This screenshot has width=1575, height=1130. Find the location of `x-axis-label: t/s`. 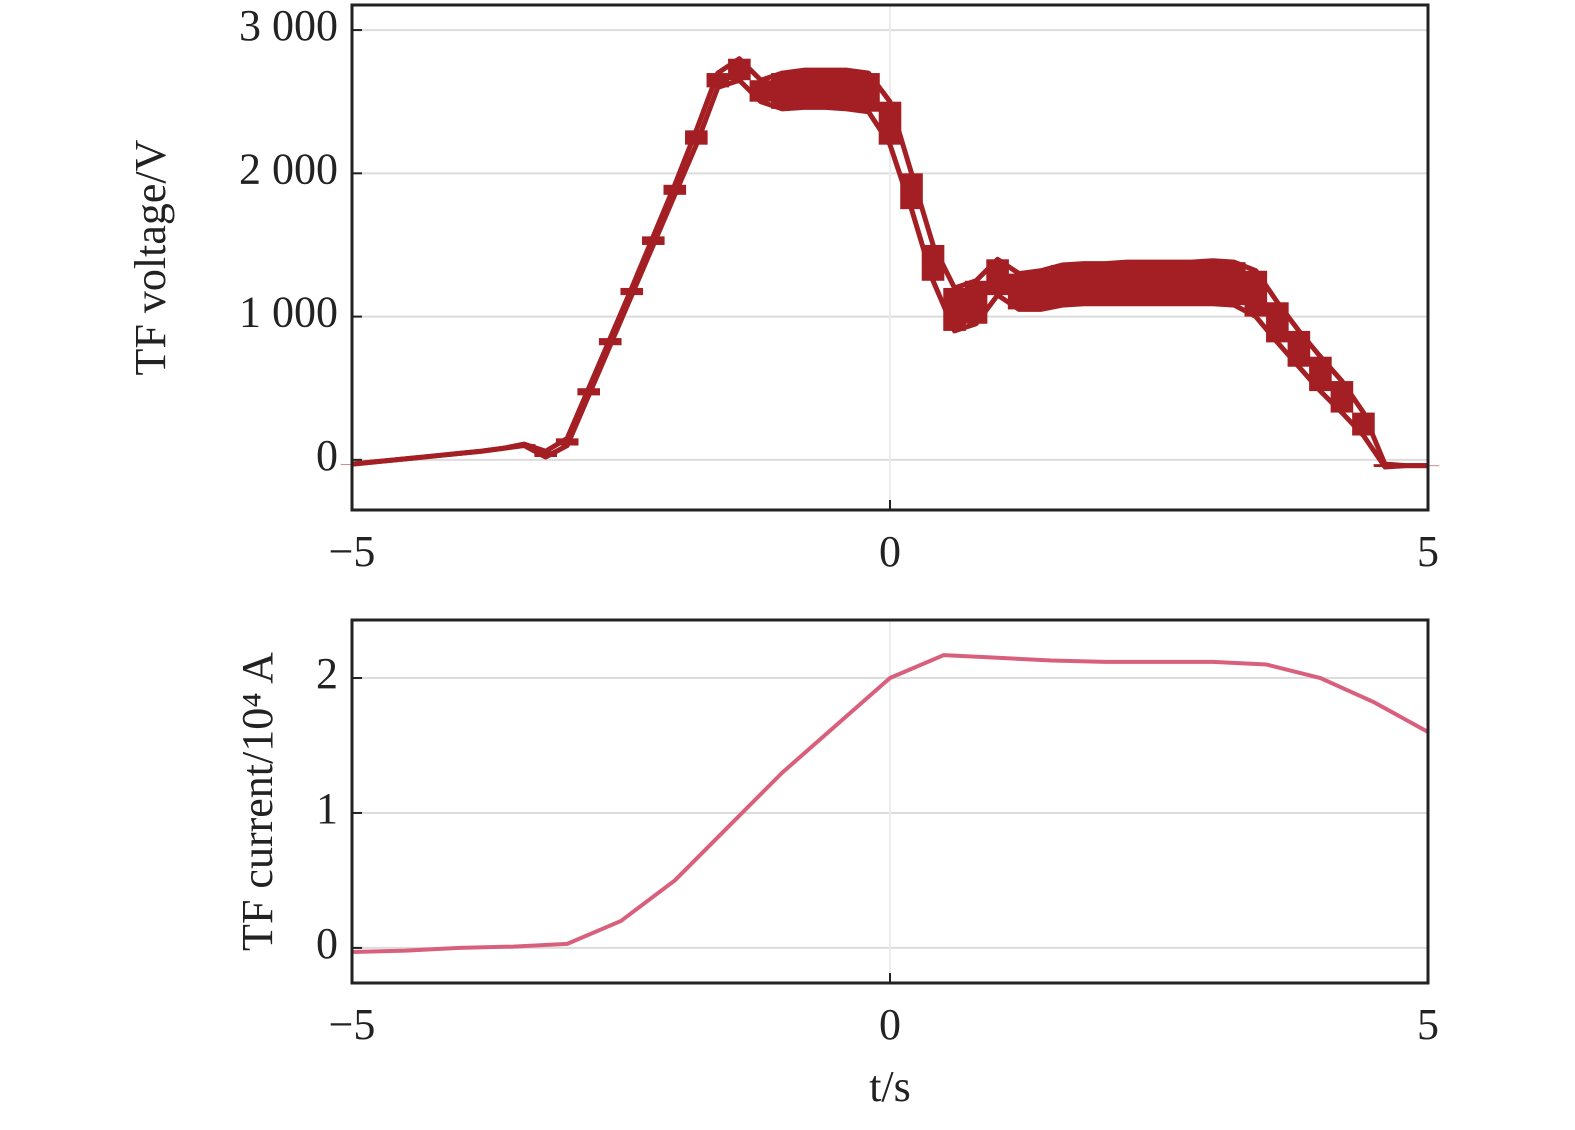

x-axis-label: t/s is located at coordinates (890, 1086).